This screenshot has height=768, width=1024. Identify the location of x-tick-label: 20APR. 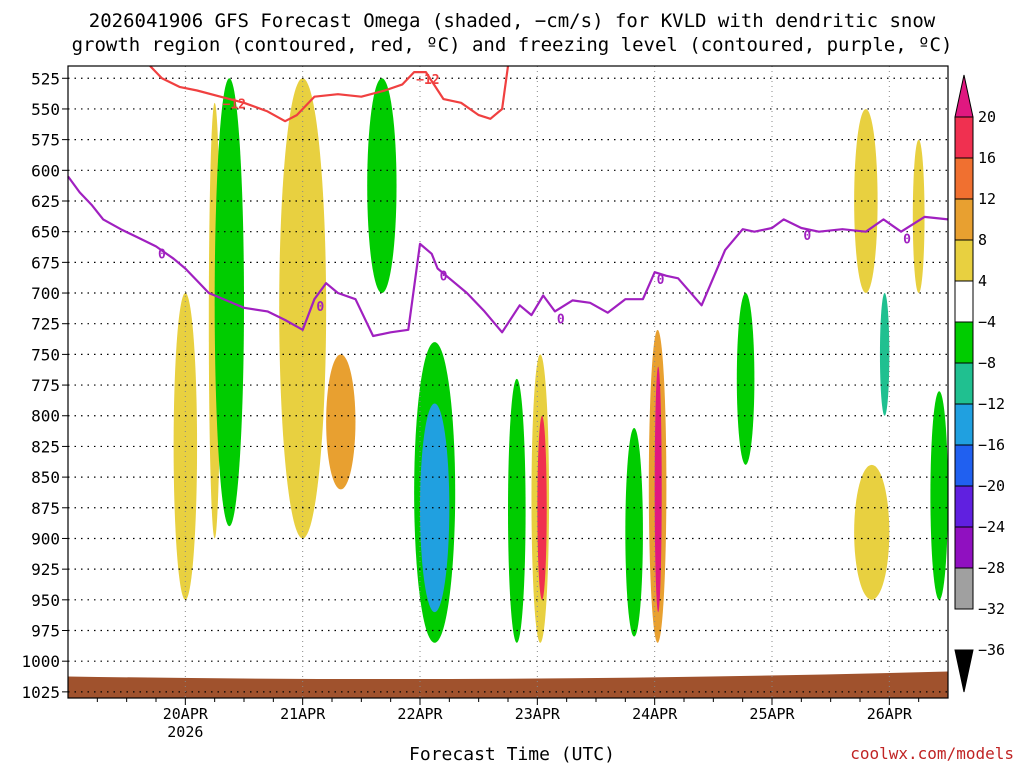
(186, 714).